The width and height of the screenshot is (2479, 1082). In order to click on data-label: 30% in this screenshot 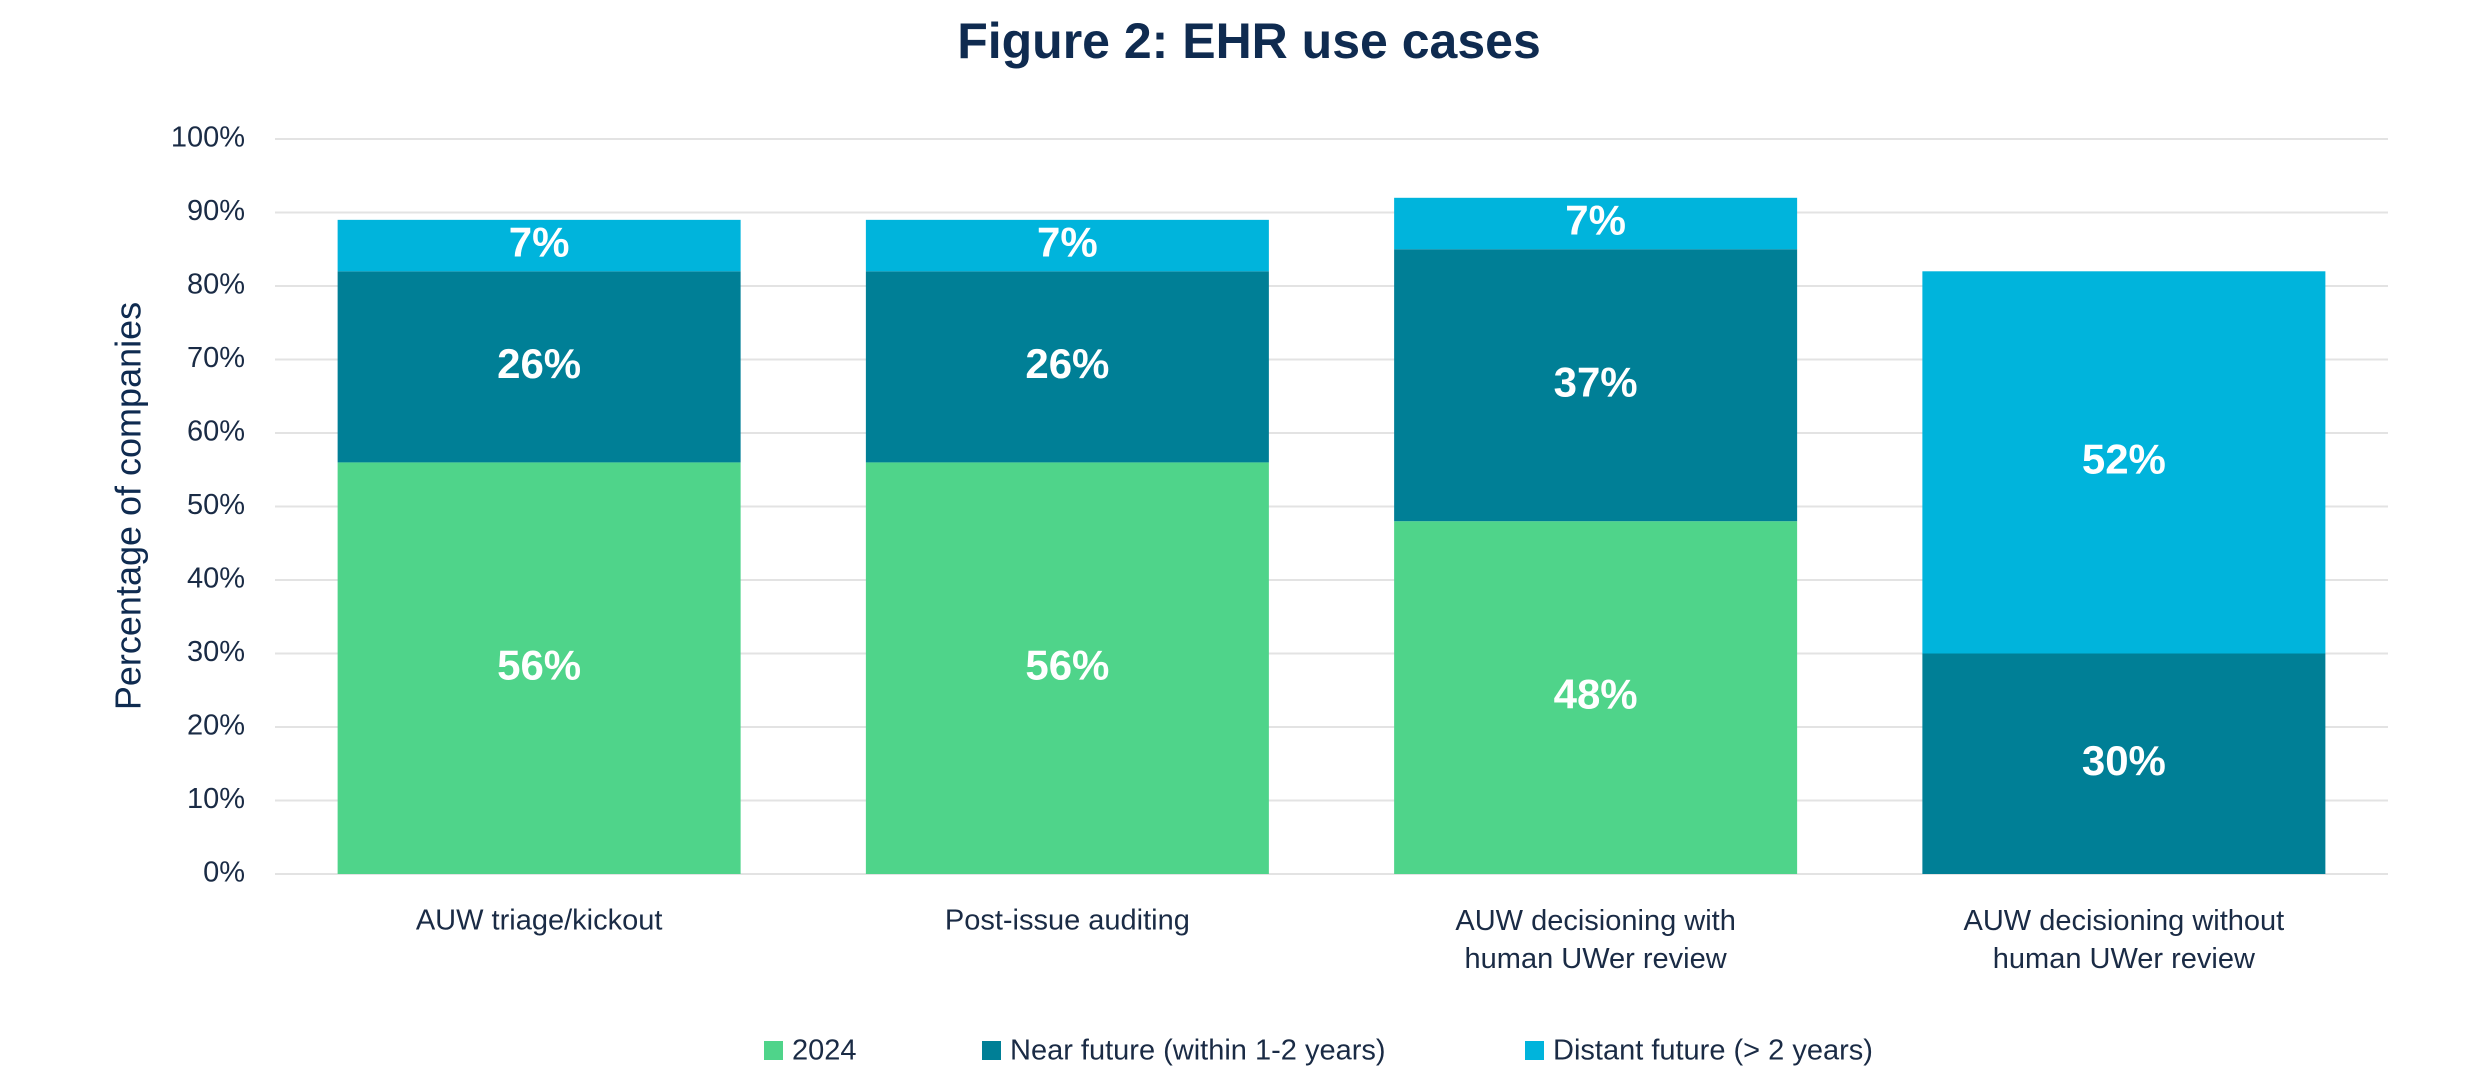, I will do `click(2124, 760)`.